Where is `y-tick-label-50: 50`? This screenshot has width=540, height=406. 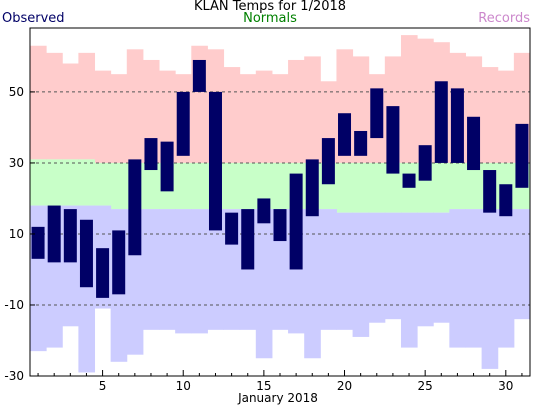 y-tick-label-50: 50 is located at coordinates (16, 92).